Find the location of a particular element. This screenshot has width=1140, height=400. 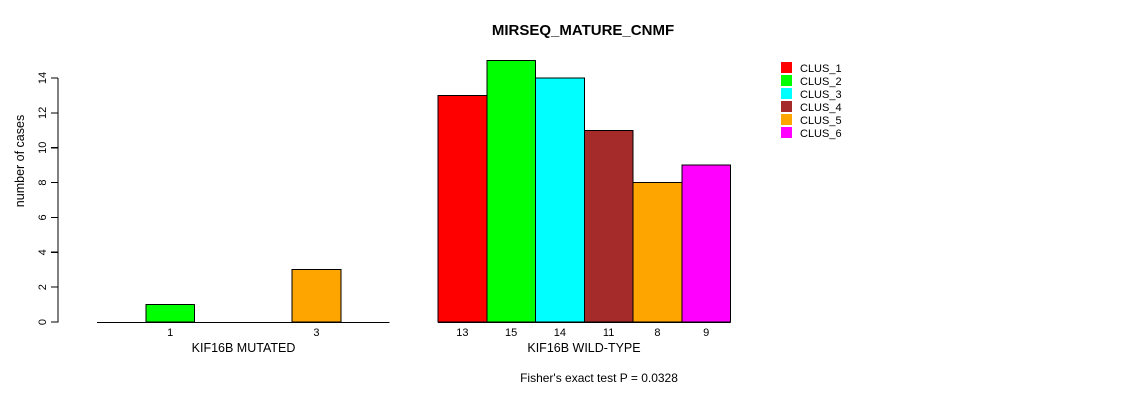

y-tick-label: 12 is located at coordinates (43, 113).